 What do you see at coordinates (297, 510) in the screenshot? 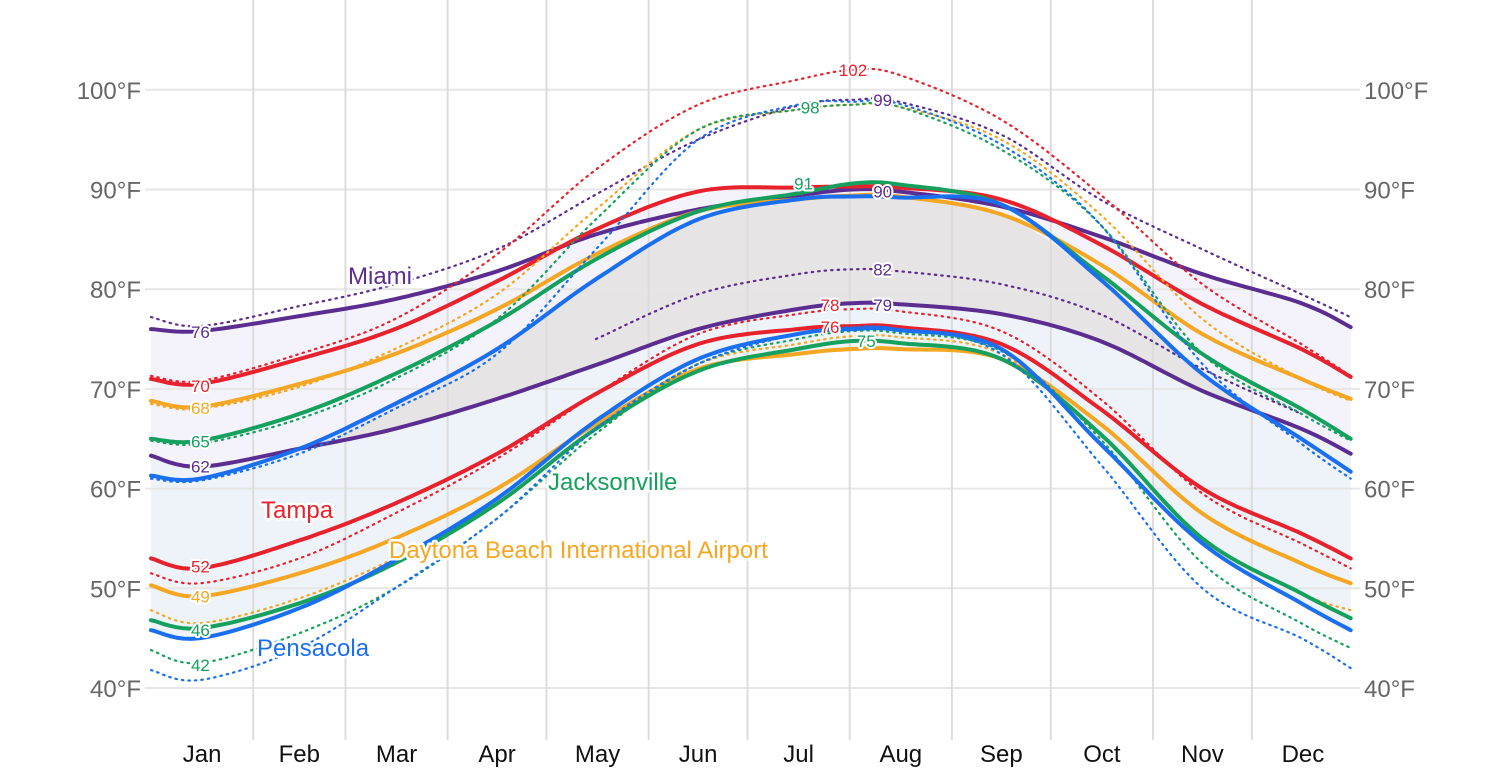
I see `series-label-tampa: Tampa` at bounding box center [297, 510].